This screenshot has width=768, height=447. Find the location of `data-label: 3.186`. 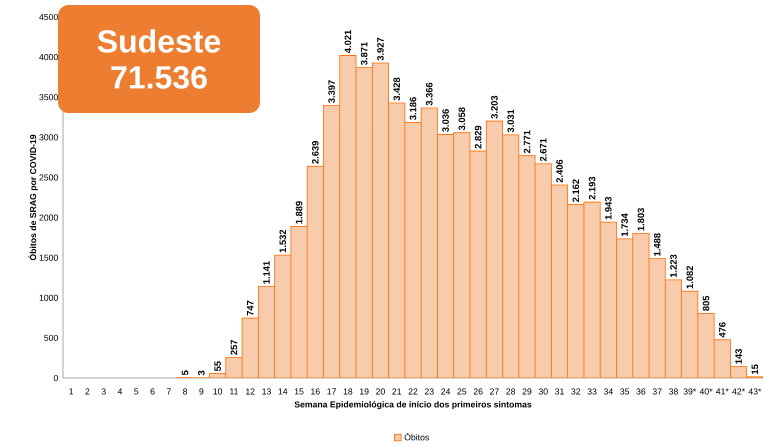

data-label: 3.186 is located at coordinates (413, 108).